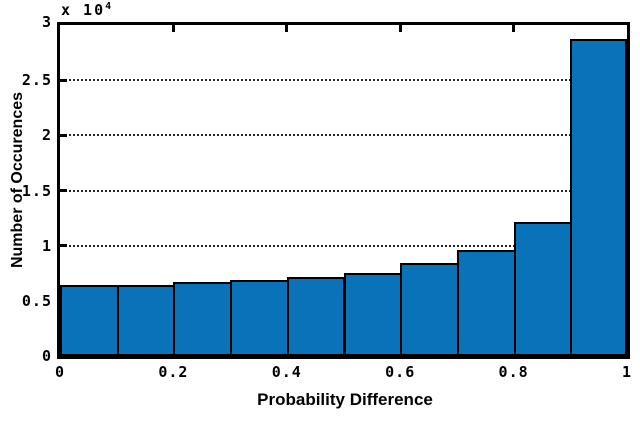 The image size is (640, 432). I want to click on x-axis-label: Probability Difference, so click(345, 399).